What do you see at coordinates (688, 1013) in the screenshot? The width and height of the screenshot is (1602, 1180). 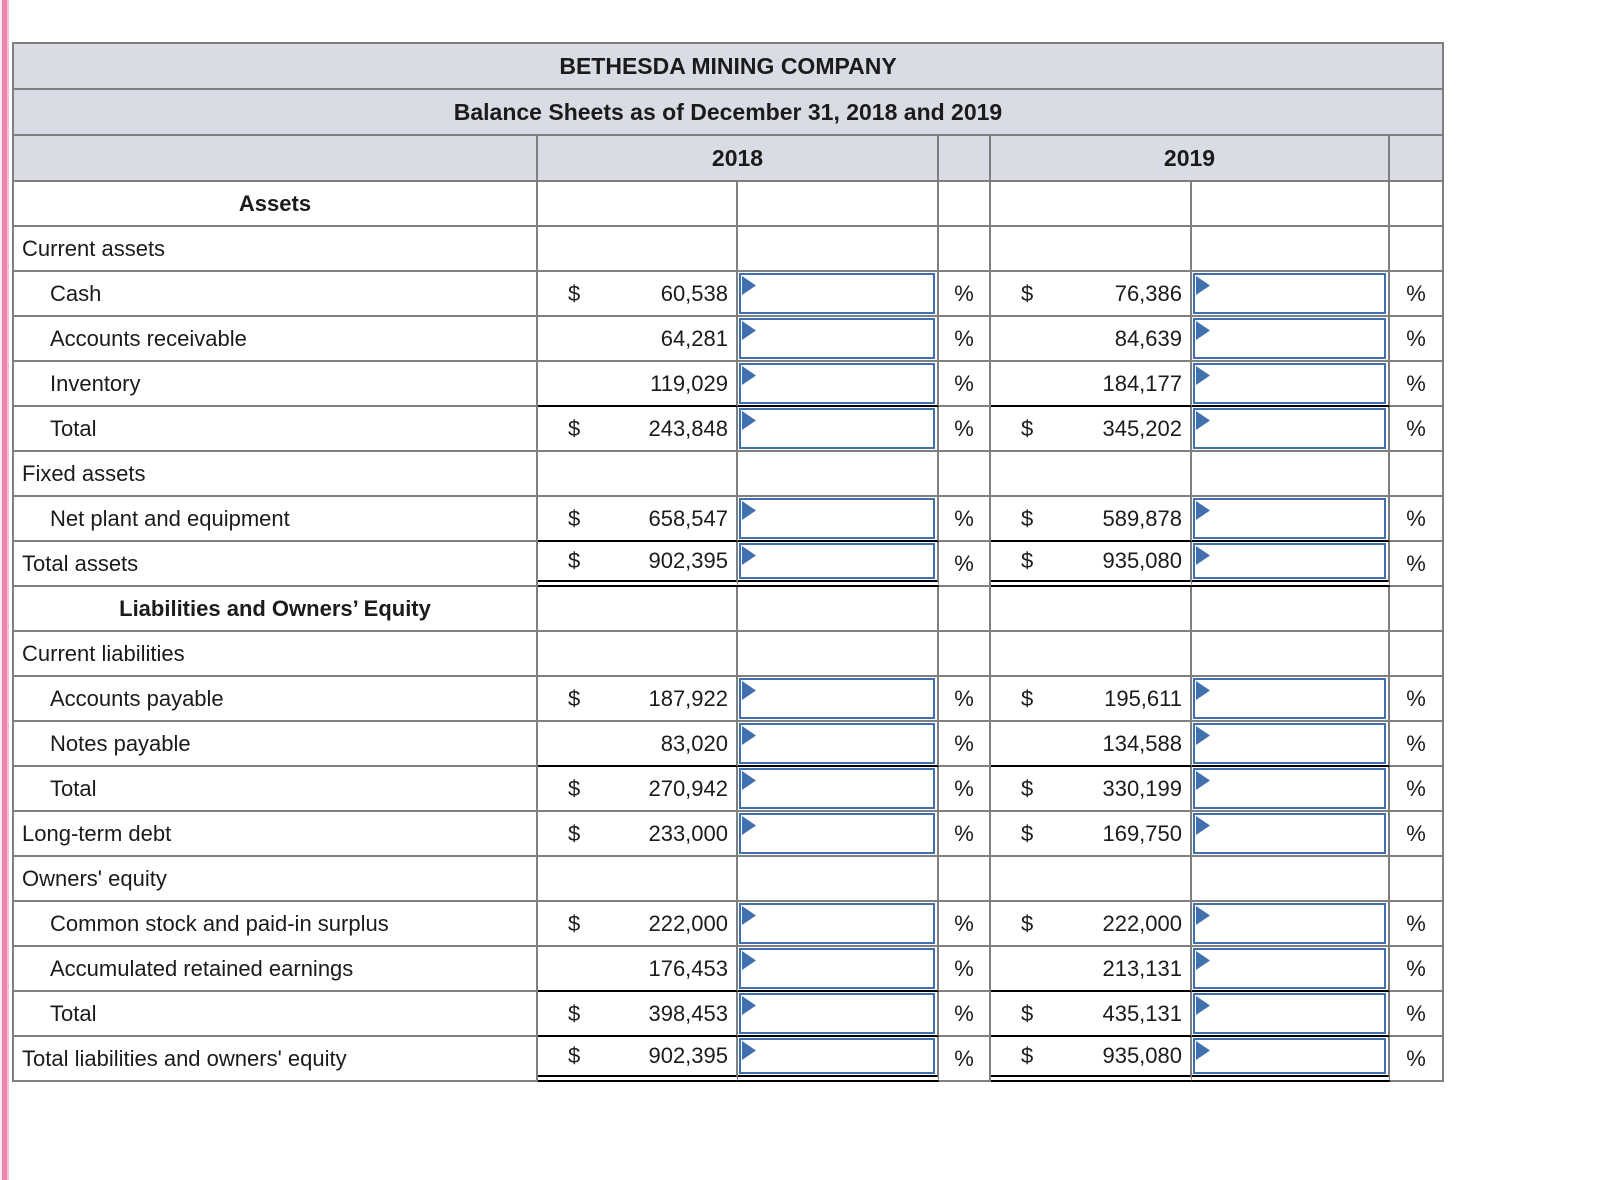 I see `amount: 398,453` at bounding box center [688, 1013].